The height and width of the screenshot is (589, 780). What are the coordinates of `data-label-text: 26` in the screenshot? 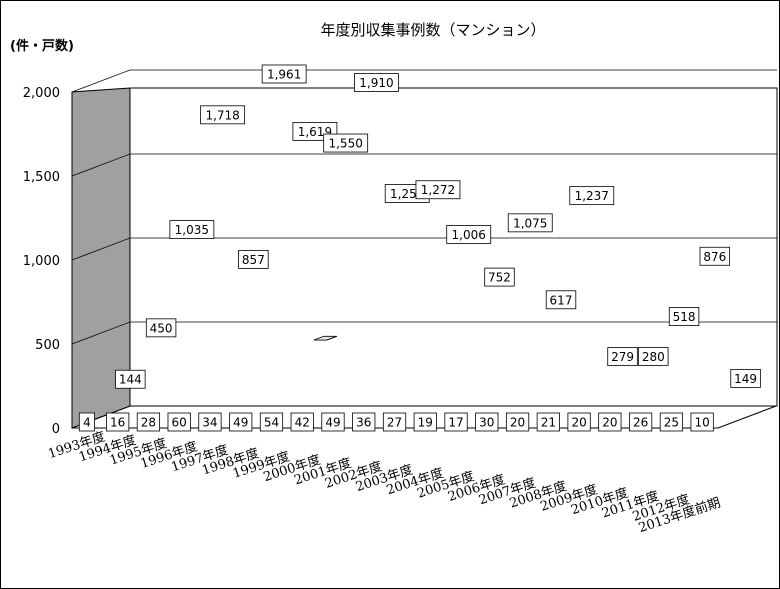 It's located at (640, 423).